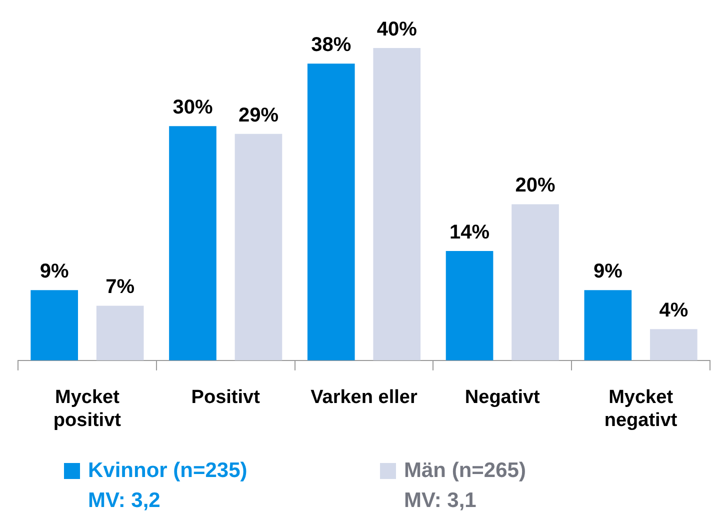 The width and height of the screenshot is (728, 520). Describe the element at coordinates (226, 397) in the screenshot. I see `x-tick-label: Positivt` at that location.